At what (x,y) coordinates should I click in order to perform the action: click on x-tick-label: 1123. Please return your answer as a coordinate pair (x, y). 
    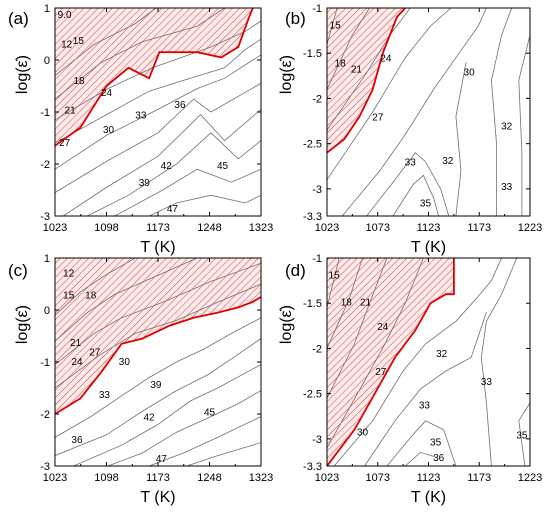
    Looking at the image, I should click on (429, 228).